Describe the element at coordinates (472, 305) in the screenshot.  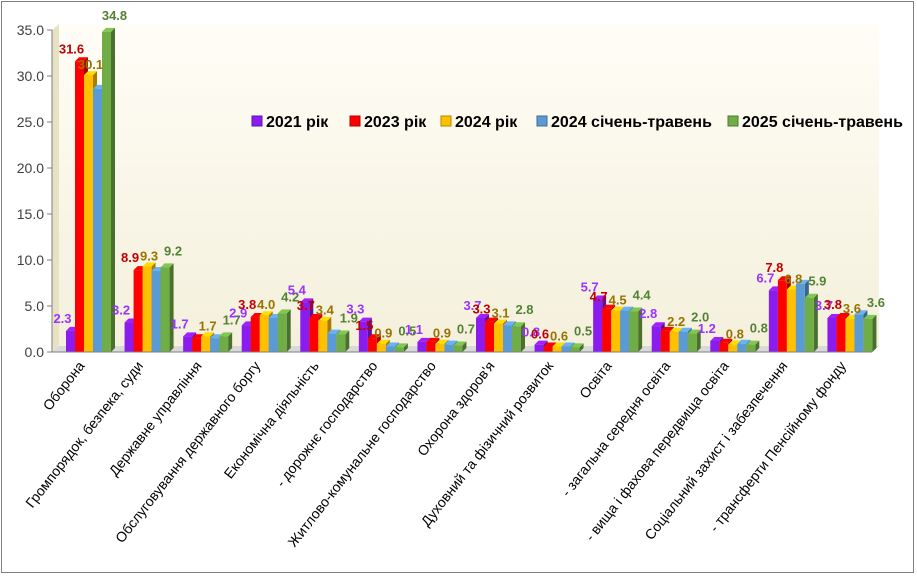
I see `data-label: 3.7` at that location.